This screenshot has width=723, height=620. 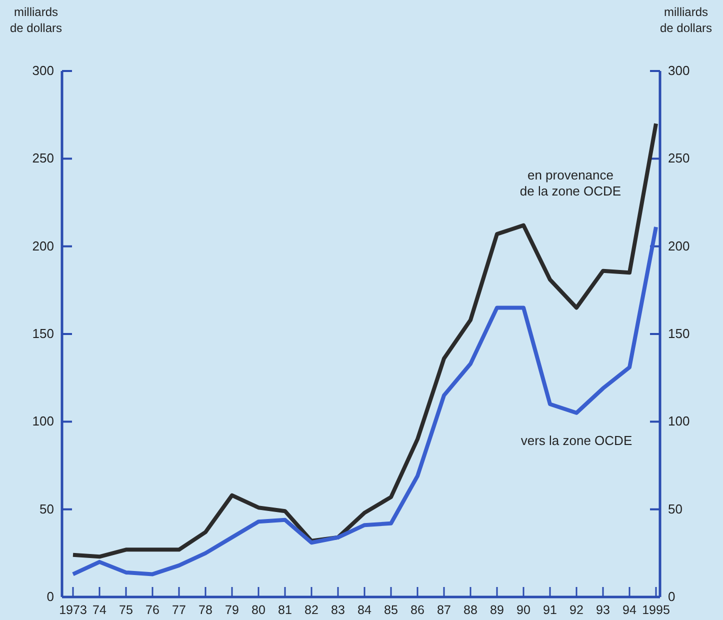 I want to click on x-tick-label: 81, so click(x=285, y=610).